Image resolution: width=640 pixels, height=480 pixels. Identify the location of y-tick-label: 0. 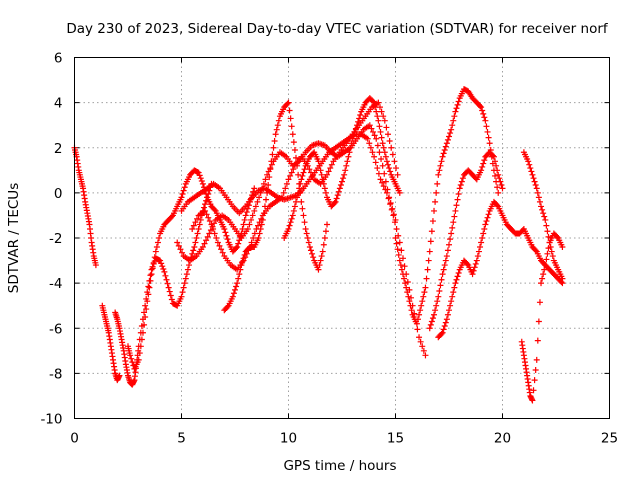
(58, 194).